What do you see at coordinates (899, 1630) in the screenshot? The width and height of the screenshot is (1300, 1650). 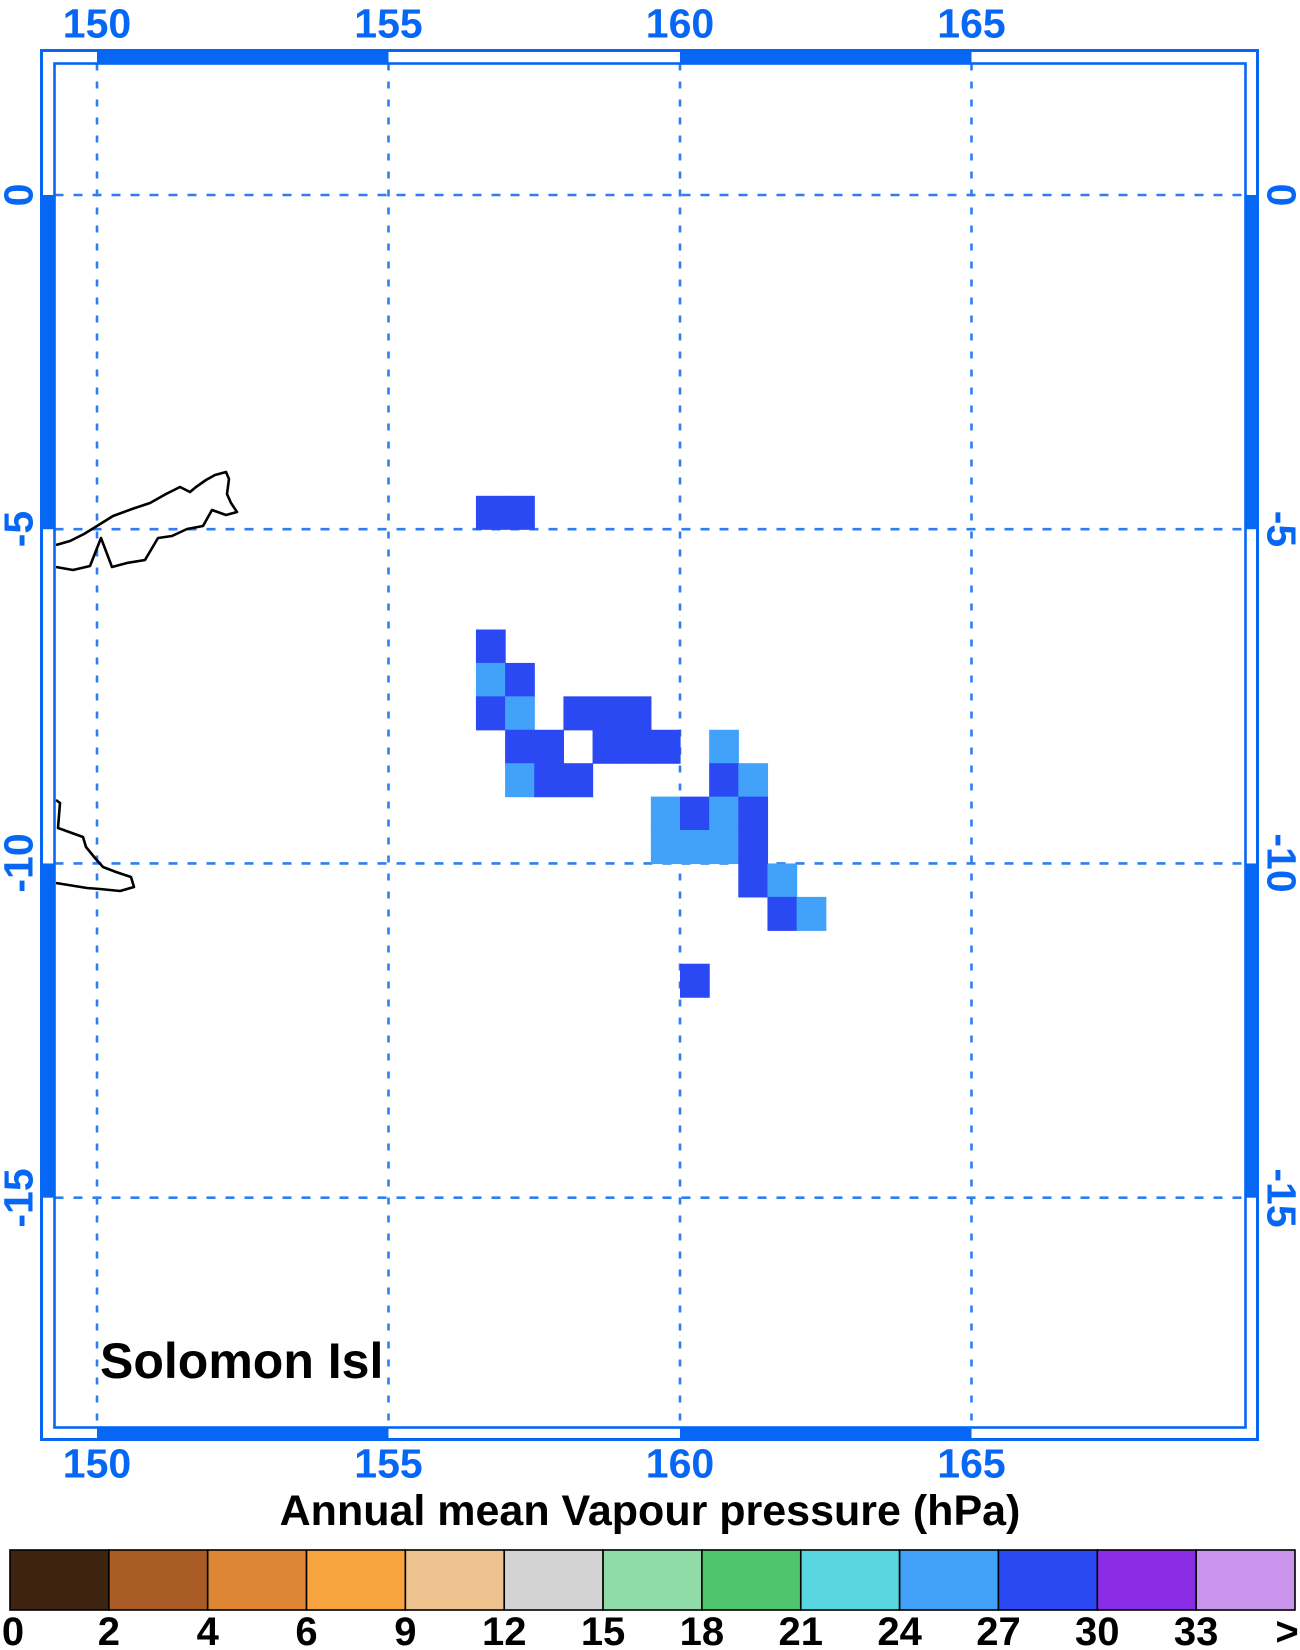 I see `colorbar-tick-24: 24` at bounding box center [899, 1630].